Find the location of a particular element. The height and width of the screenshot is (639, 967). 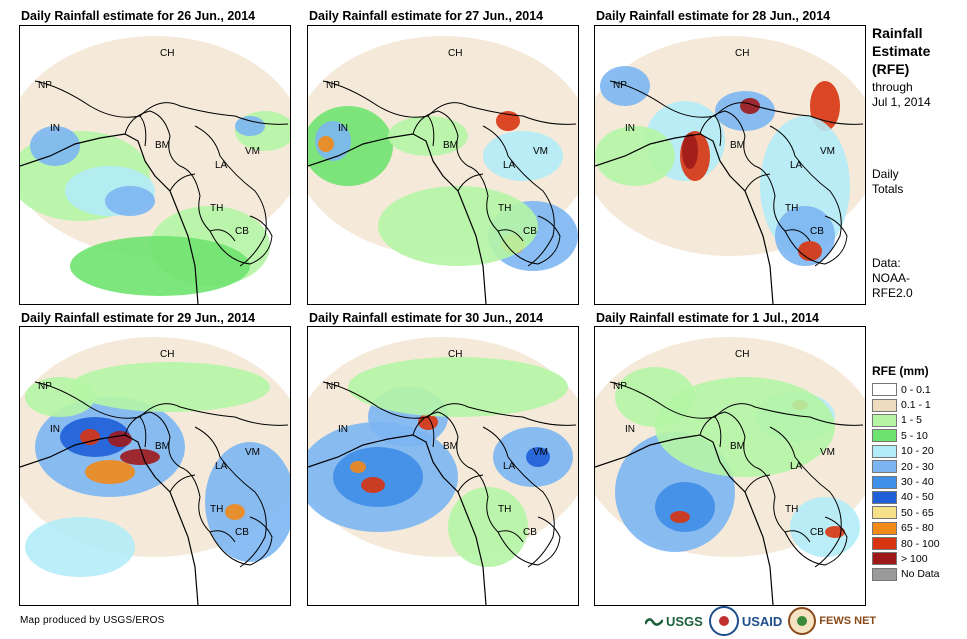

legend-label: 10 - 20 is located at coordinates (917, 451).